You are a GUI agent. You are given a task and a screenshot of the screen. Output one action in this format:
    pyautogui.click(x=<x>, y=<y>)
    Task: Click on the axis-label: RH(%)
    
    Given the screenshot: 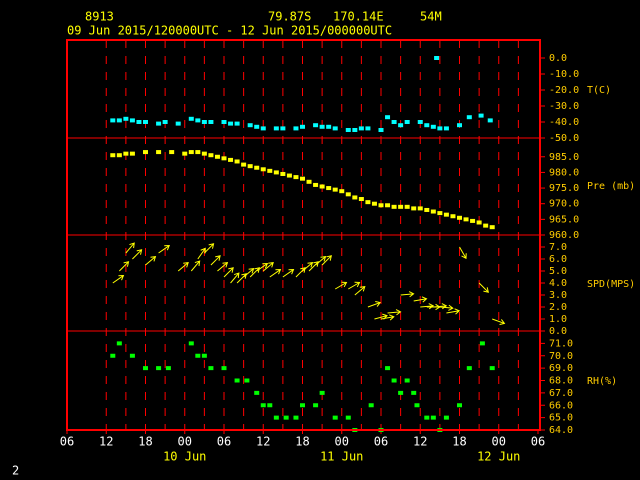 What is the action you would take?
    pyautogui.click(x=602, y=381)
    